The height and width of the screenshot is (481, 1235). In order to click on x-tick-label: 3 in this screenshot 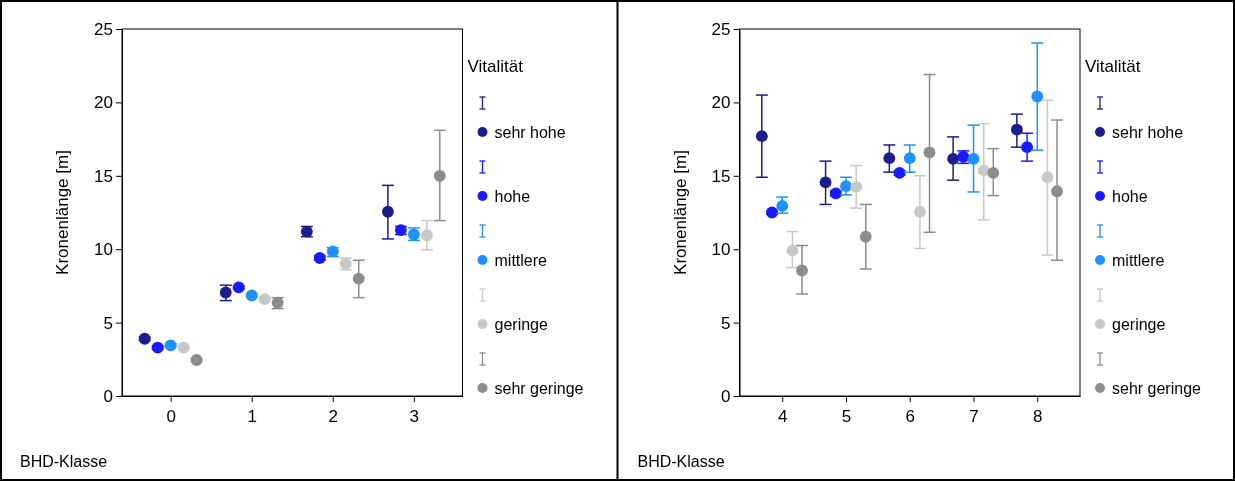, I will do `click(414, 416)`.